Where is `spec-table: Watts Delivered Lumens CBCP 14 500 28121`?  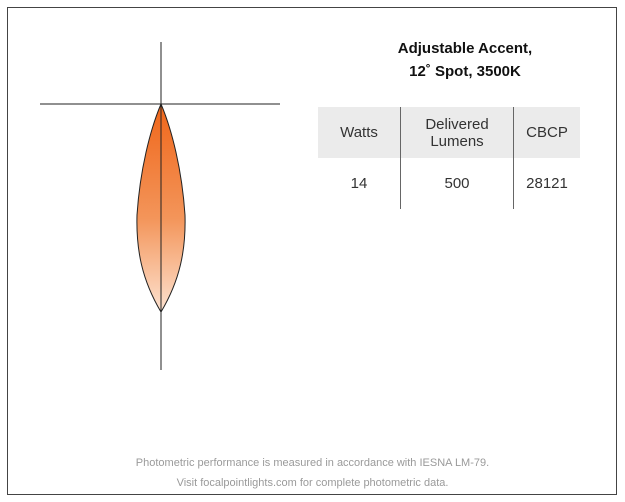
spec-table: Watts Delivered Lumens CBCP 14 500 28121 is located at coordinates (449, 158).